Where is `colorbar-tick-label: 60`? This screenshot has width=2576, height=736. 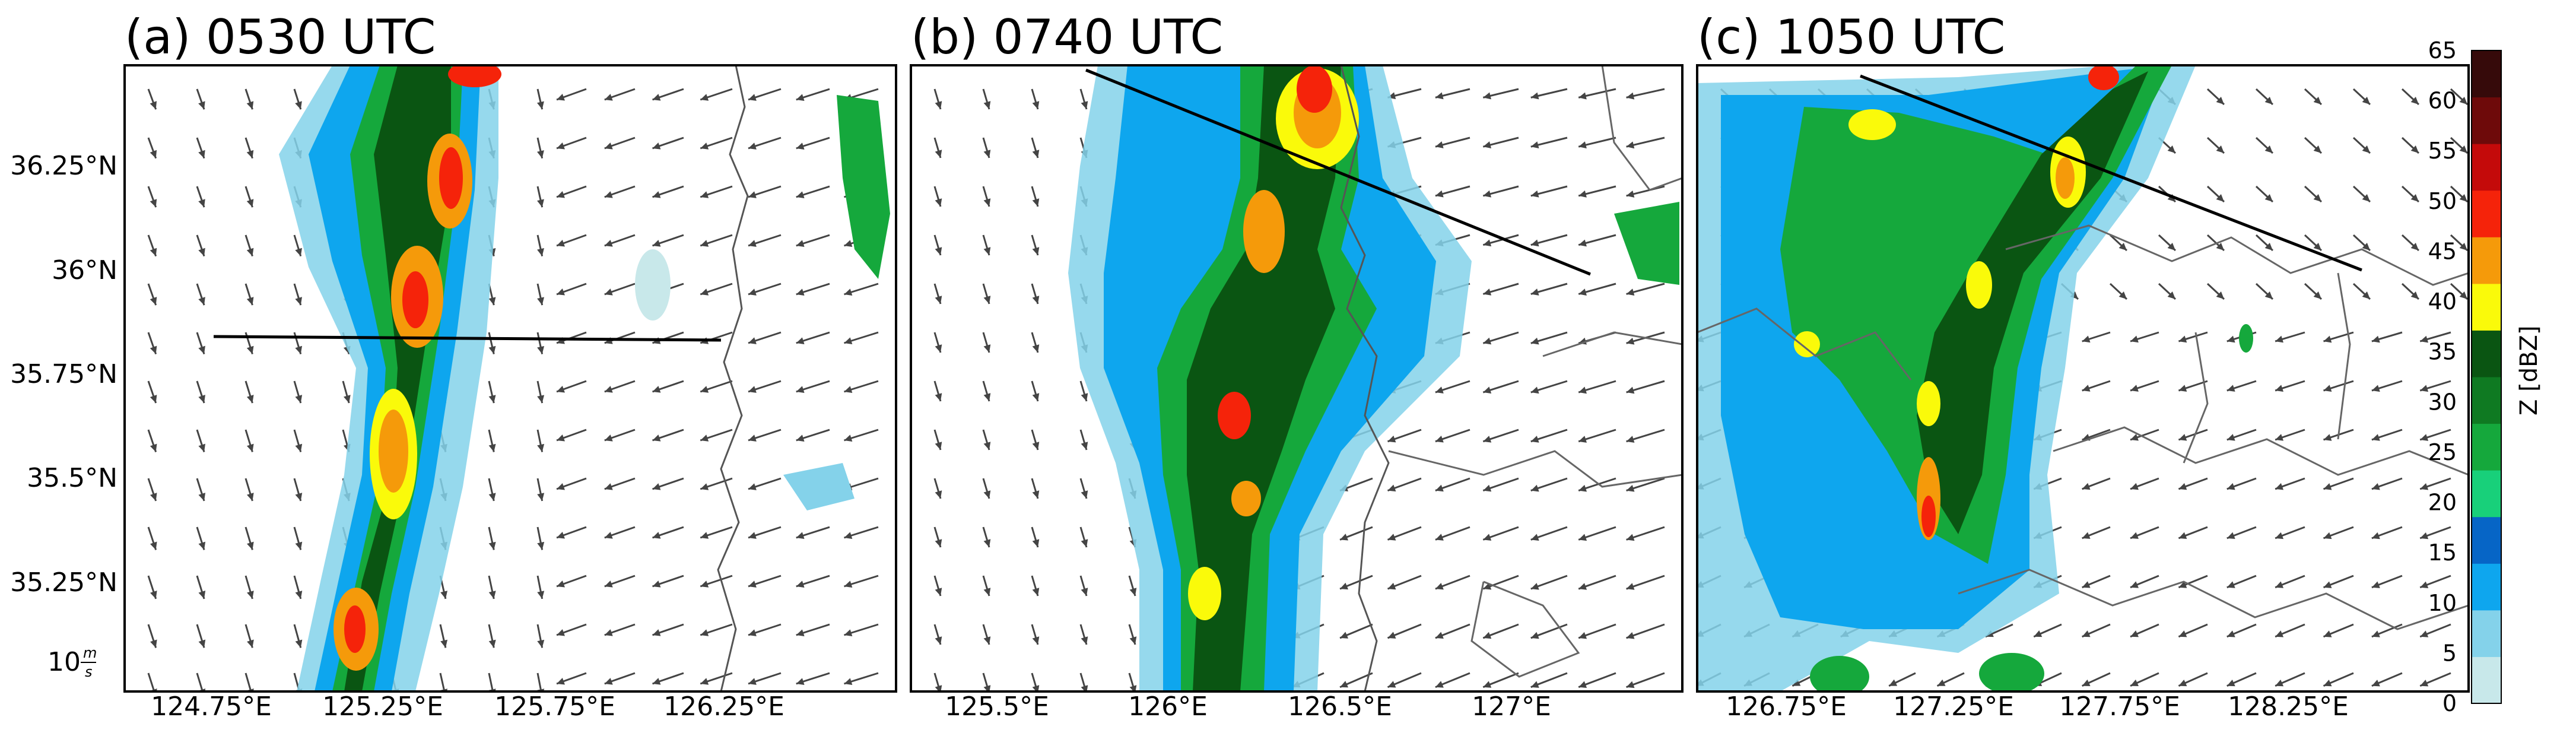
colorbar-tick-label: 60 is located at coordinates (2442, 101).